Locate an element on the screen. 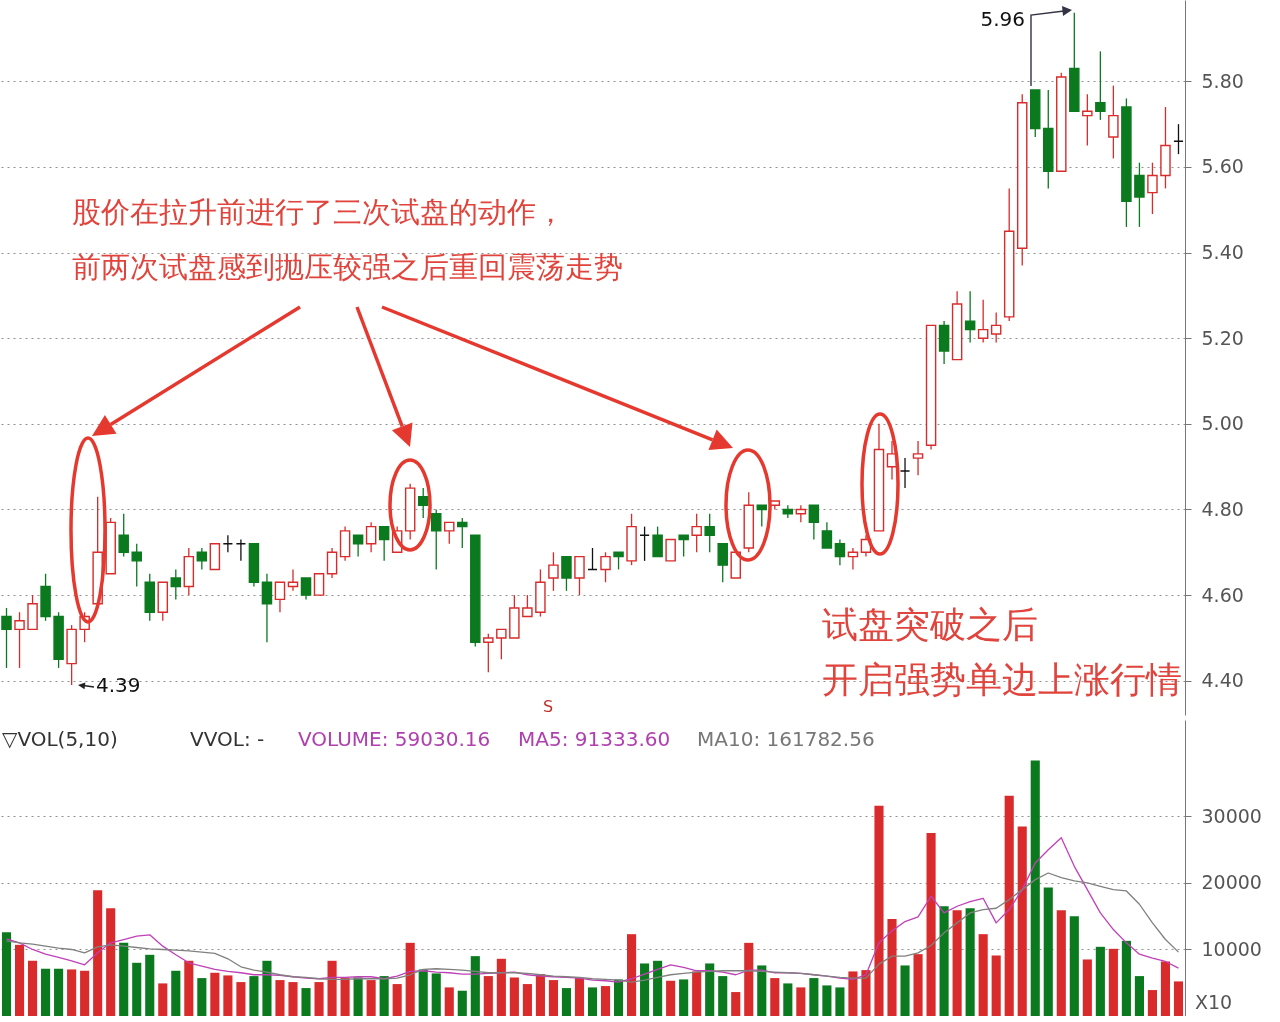 The width and height of the screenshot is (1280, 1022). line-series is located at coordinates (592, 910).